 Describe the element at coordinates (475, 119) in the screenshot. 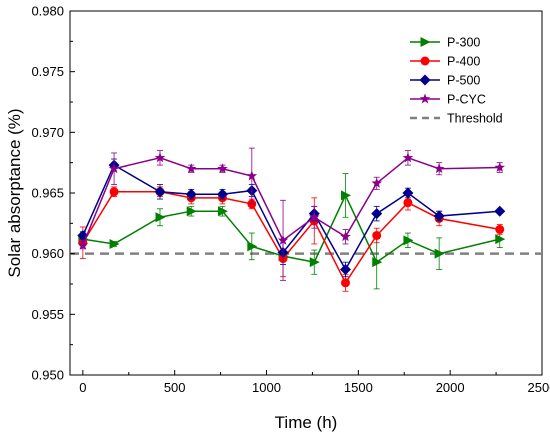

I see `legend-label-threshold: Threshold` at that location.